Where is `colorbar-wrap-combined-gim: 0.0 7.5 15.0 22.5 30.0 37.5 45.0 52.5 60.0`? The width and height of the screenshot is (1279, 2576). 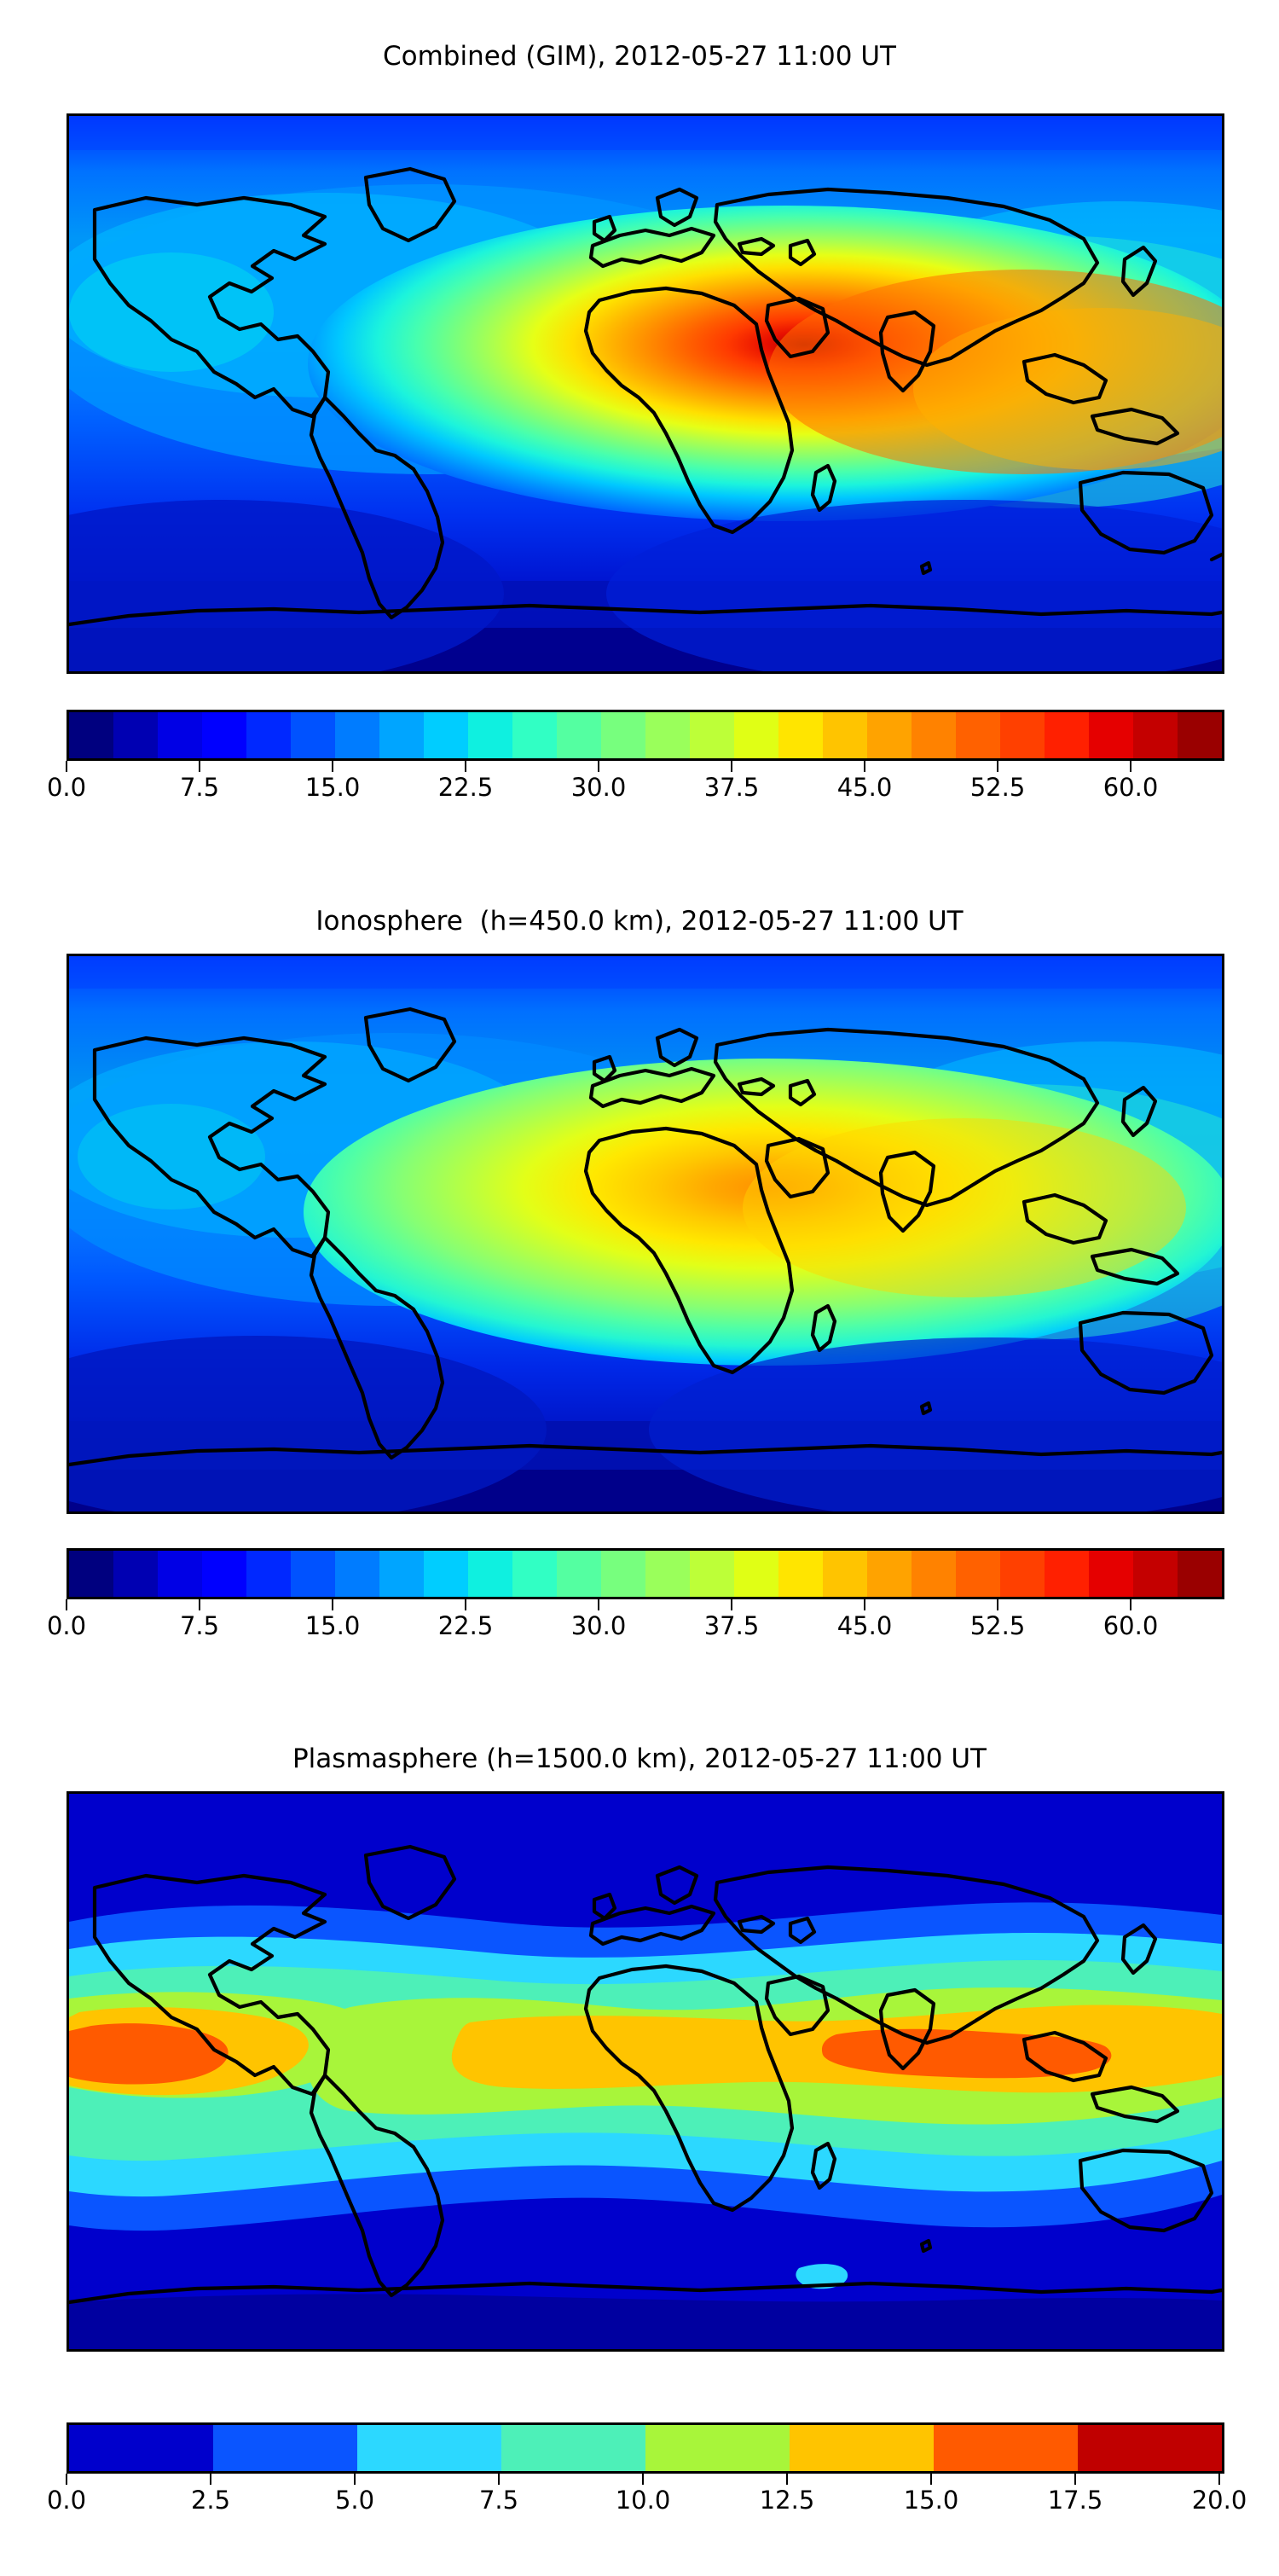
colorbar-wrap-combined-gim: 0.0 7.5 15.0 22.5 30.0 37.5 45.0 52.5 60.0 is located at coordinates (635, 761).